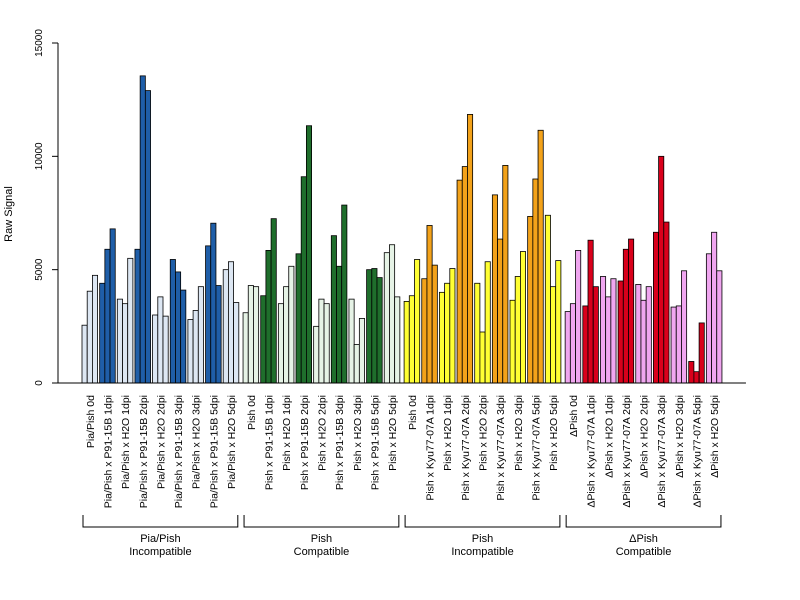 The width and height of the screenshot is (800, 600). I want to click on group-label-line1: Pia/Pish, so click(160, 539).